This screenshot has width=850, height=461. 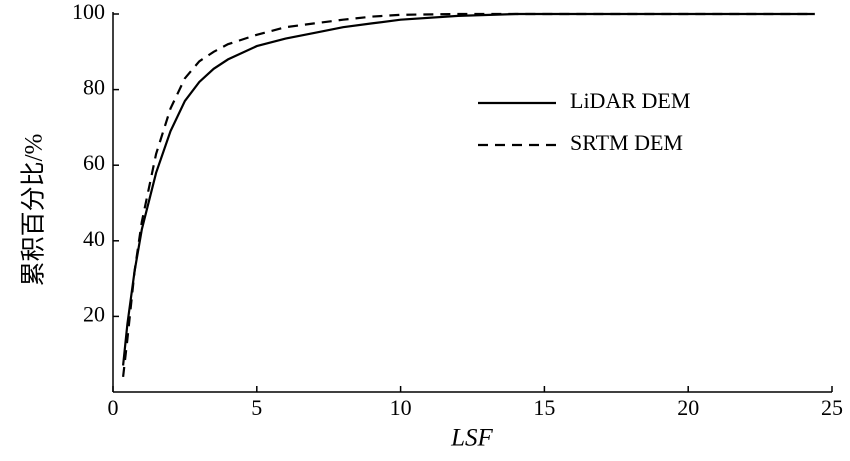 What do you see at coordinates (401, 407) in the screenshot?
I see `x-tick-label: 10` at bounding box center [401, 407].